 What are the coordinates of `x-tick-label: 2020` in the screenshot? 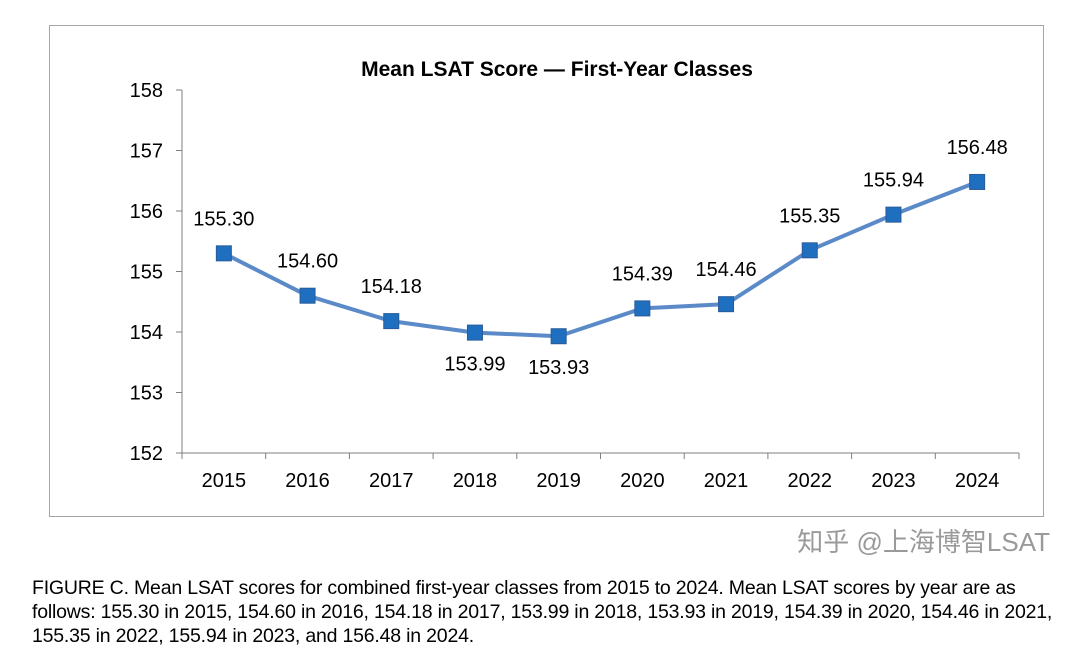 It's located at (642, 481).